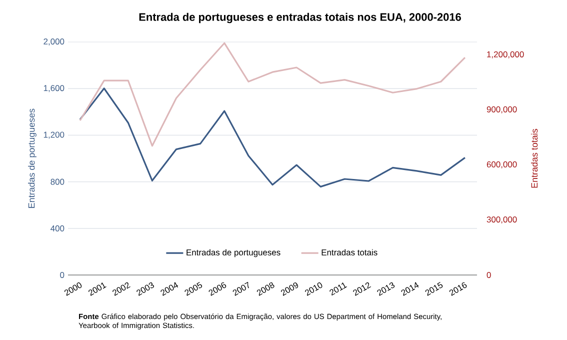 This screenshot has width=567, height=340. Describe the element at coordinates (57, 181) in the screenshot. I see `y-tick-label: 800` at that location.